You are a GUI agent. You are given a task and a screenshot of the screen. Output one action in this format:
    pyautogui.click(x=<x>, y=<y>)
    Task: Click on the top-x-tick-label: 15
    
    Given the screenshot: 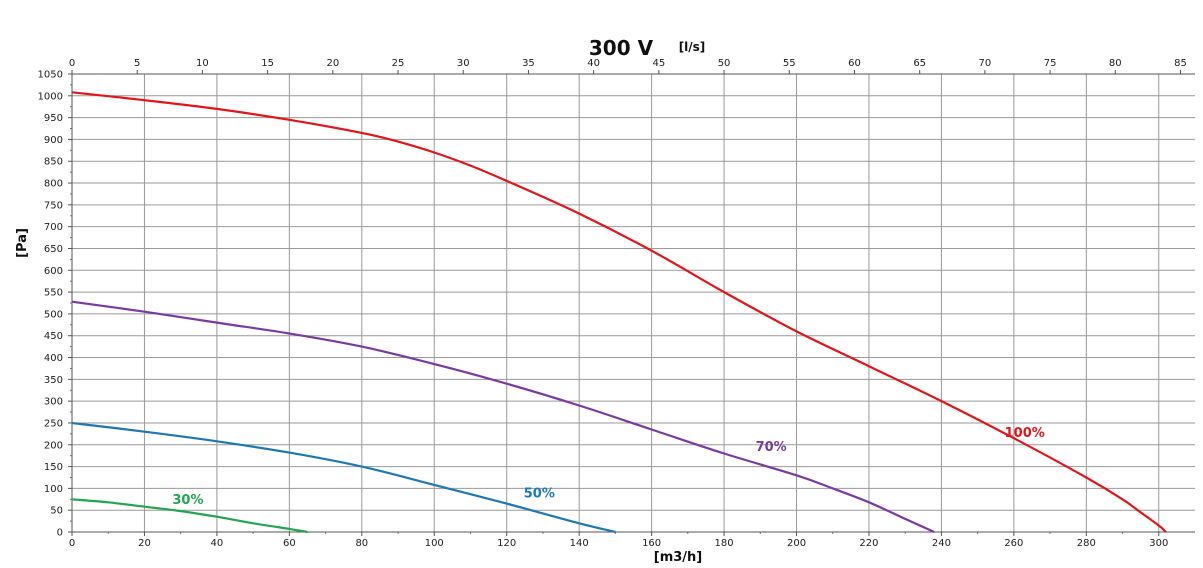 What is the action you would take?
    pyautogui.click(x=267, y=63)
    